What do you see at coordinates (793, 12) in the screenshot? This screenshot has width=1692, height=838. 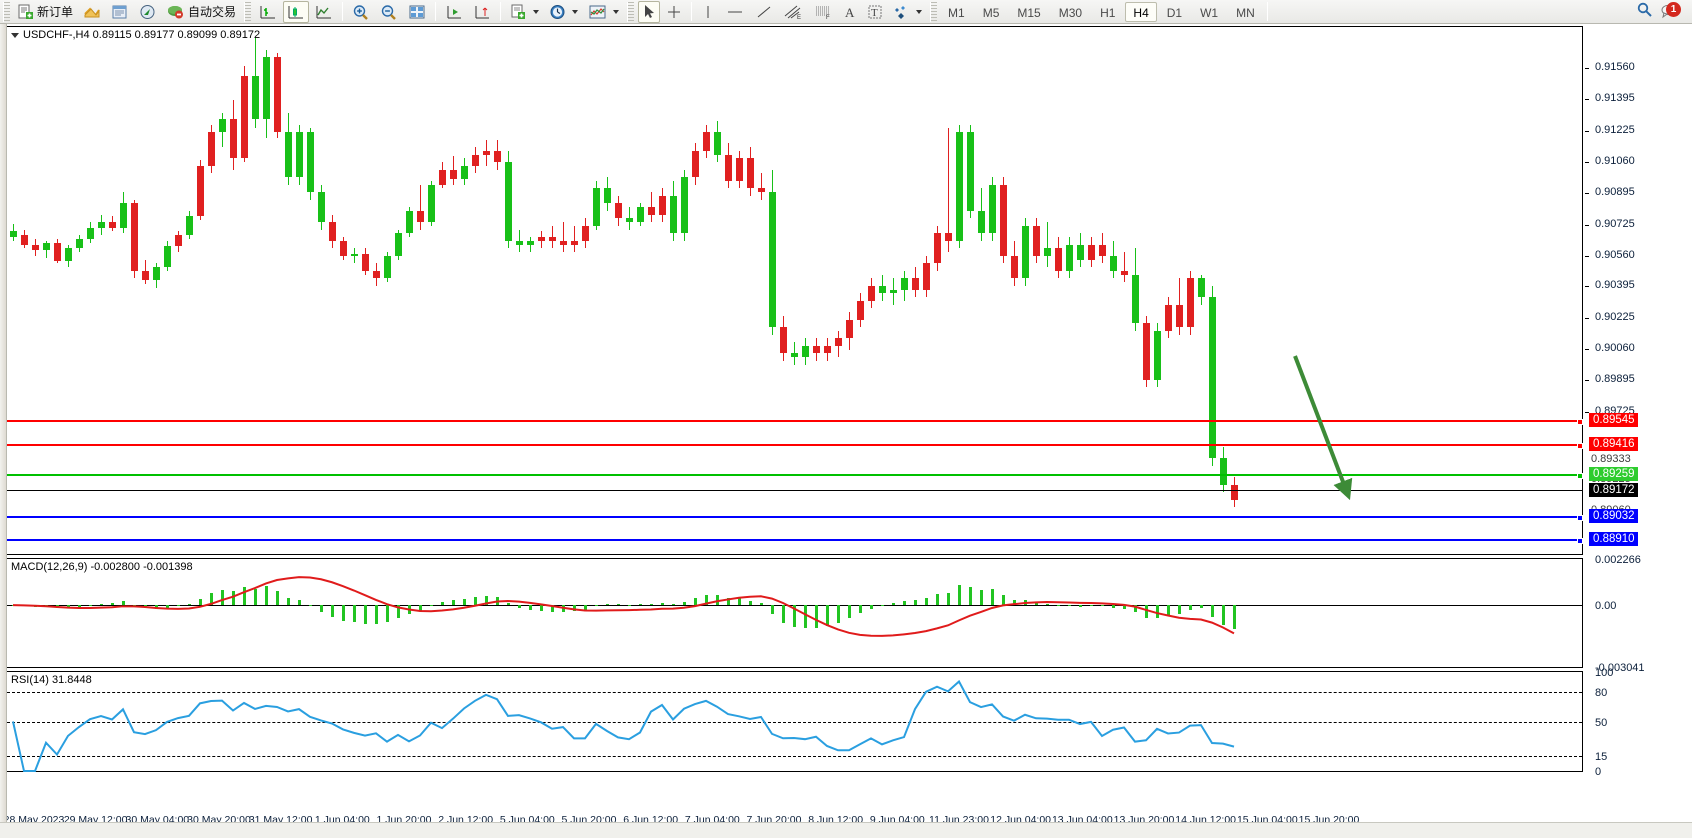 I see `equidistant-channel-button: E` at bounding box center [793, 12].